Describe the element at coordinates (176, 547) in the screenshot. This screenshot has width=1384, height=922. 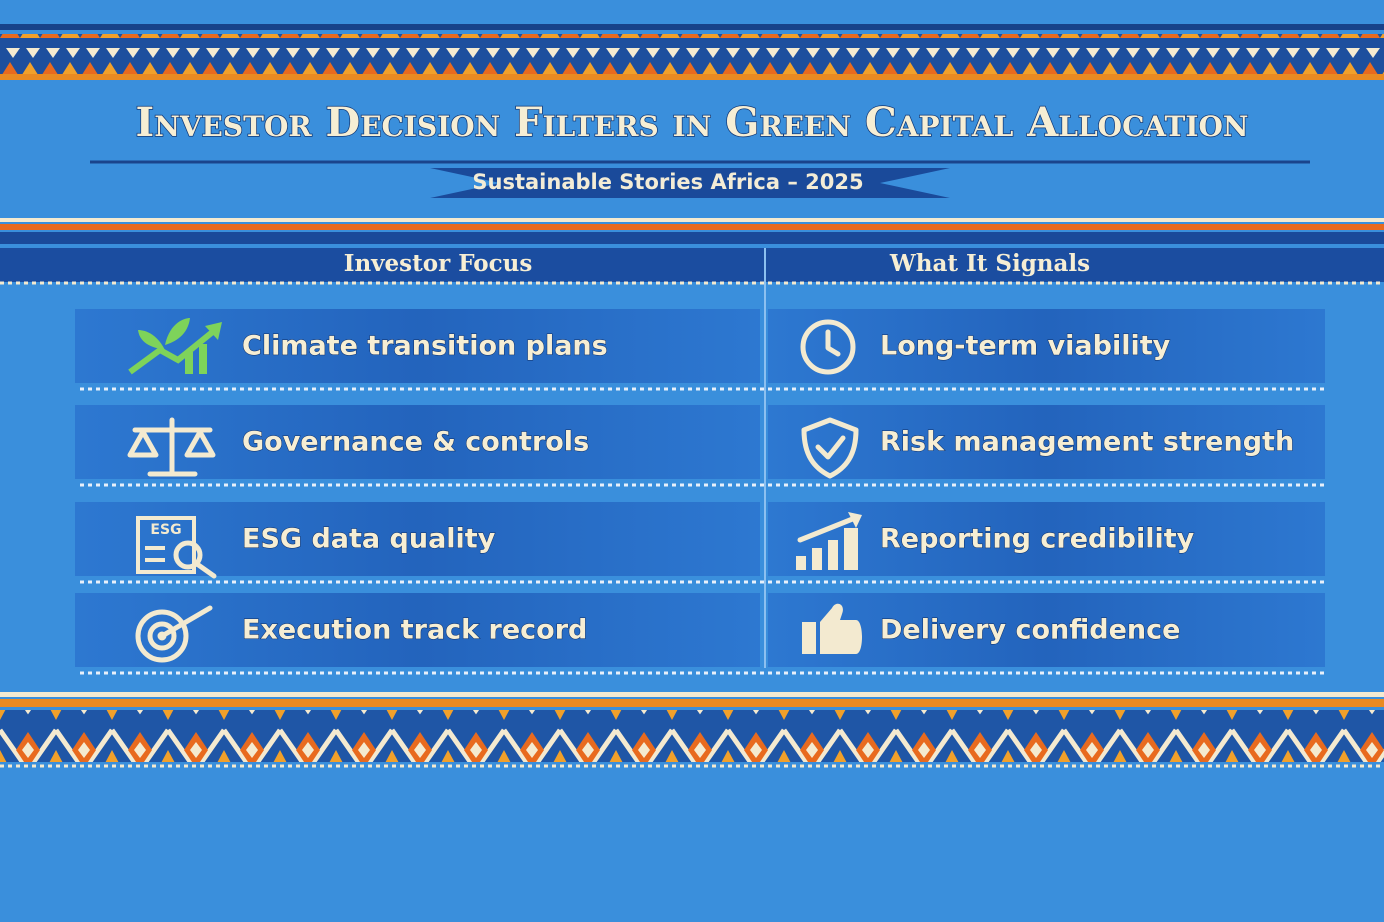
I see `icon-esg: ESG` at that location.